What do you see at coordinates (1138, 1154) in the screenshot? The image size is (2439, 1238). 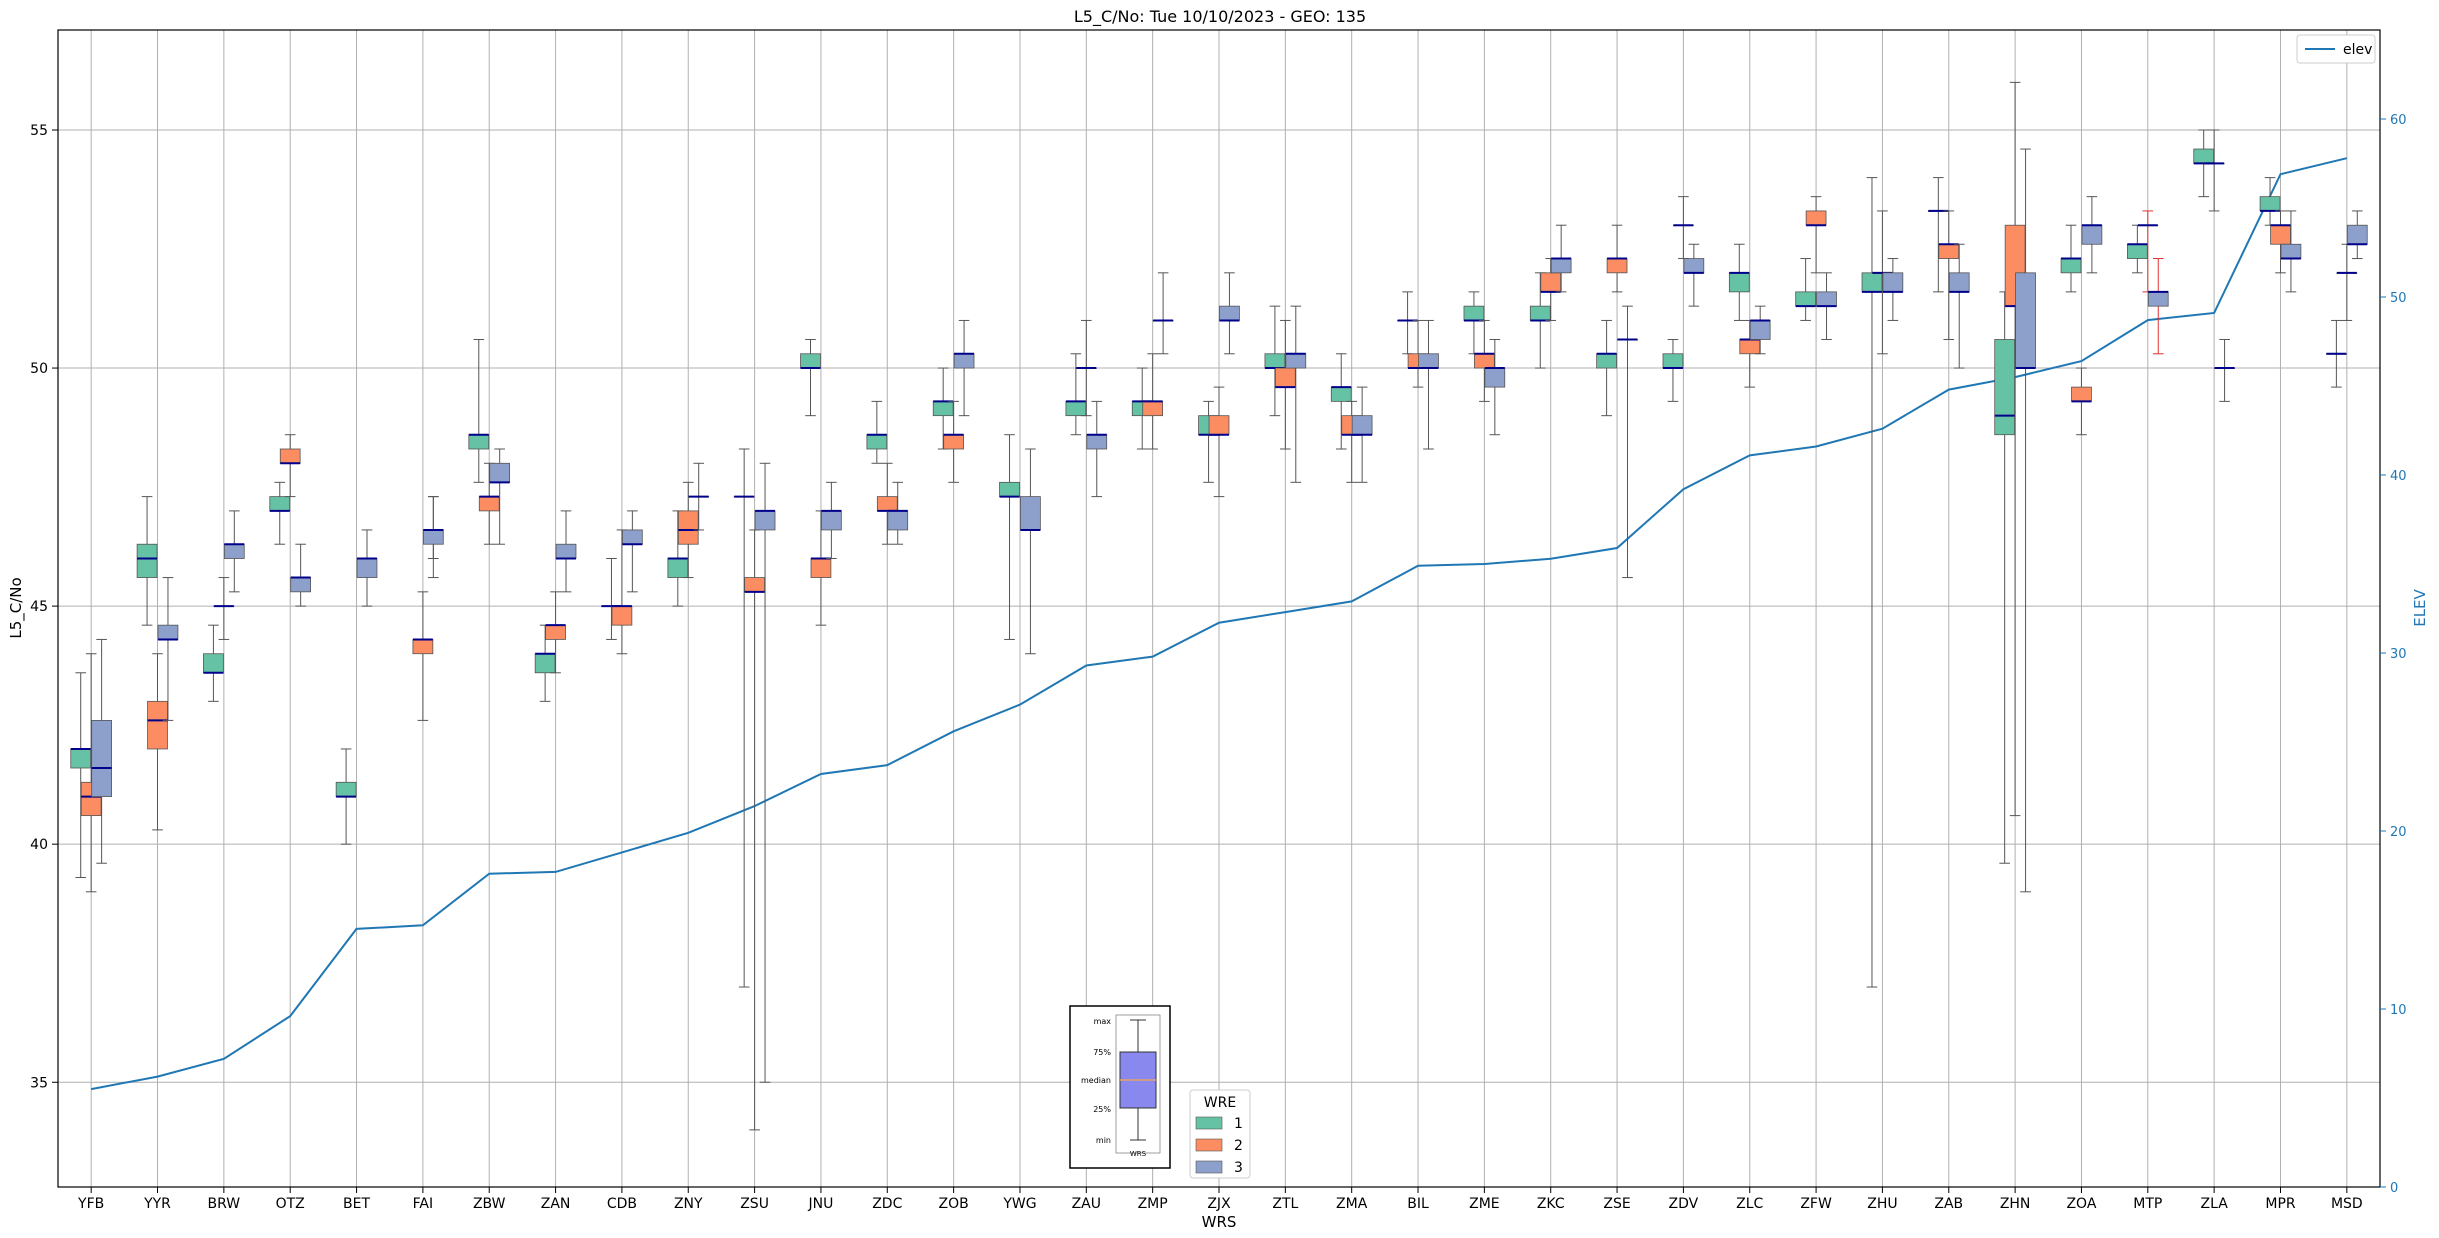 I see `inset-xlabel: WRS` at bounding box center [1138, 1154].